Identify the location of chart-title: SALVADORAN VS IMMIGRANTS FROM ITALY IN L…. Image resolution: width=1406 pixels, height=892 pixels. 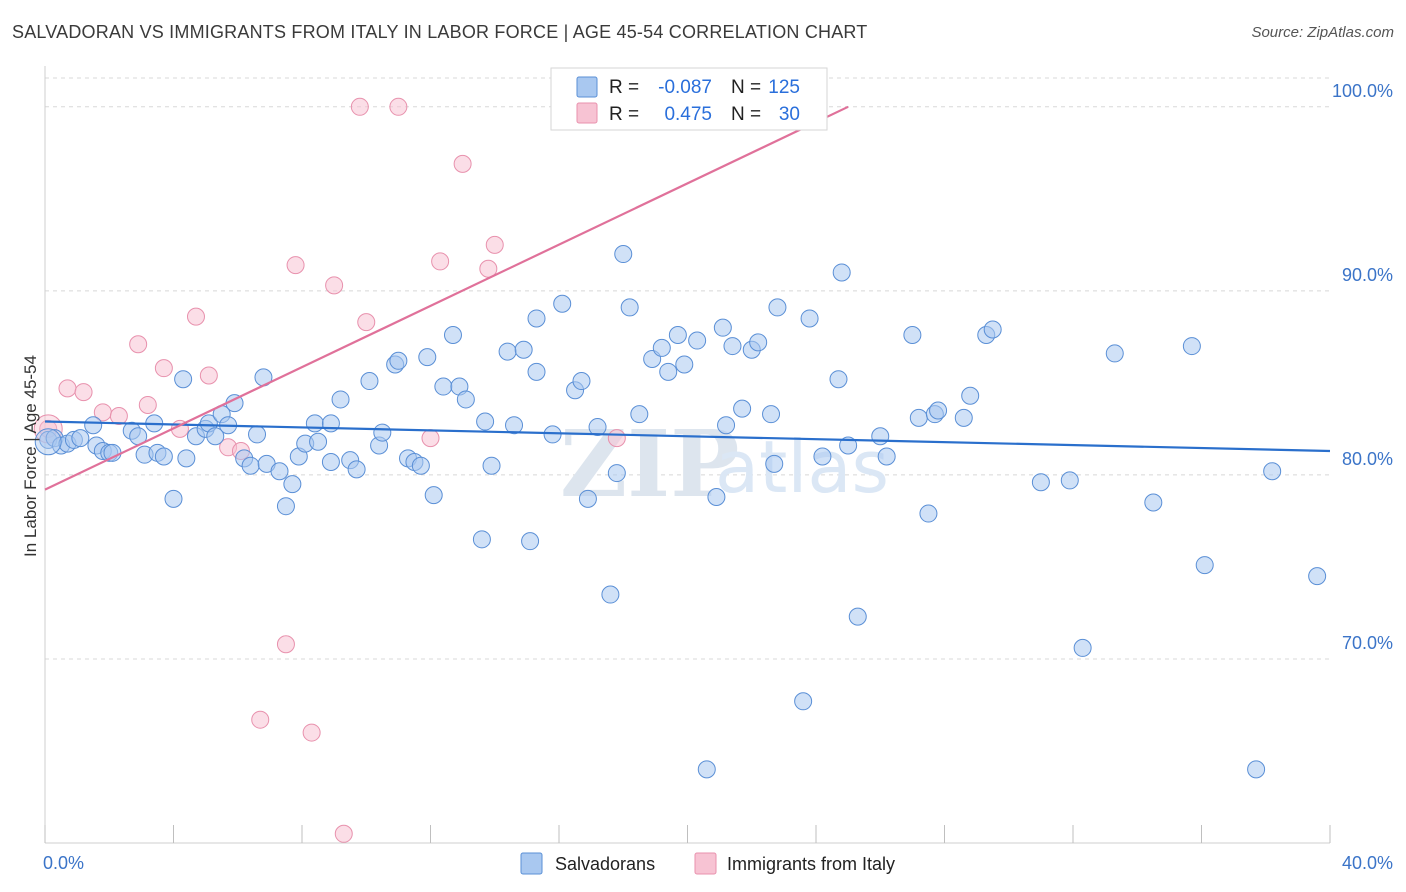
(440, 32).